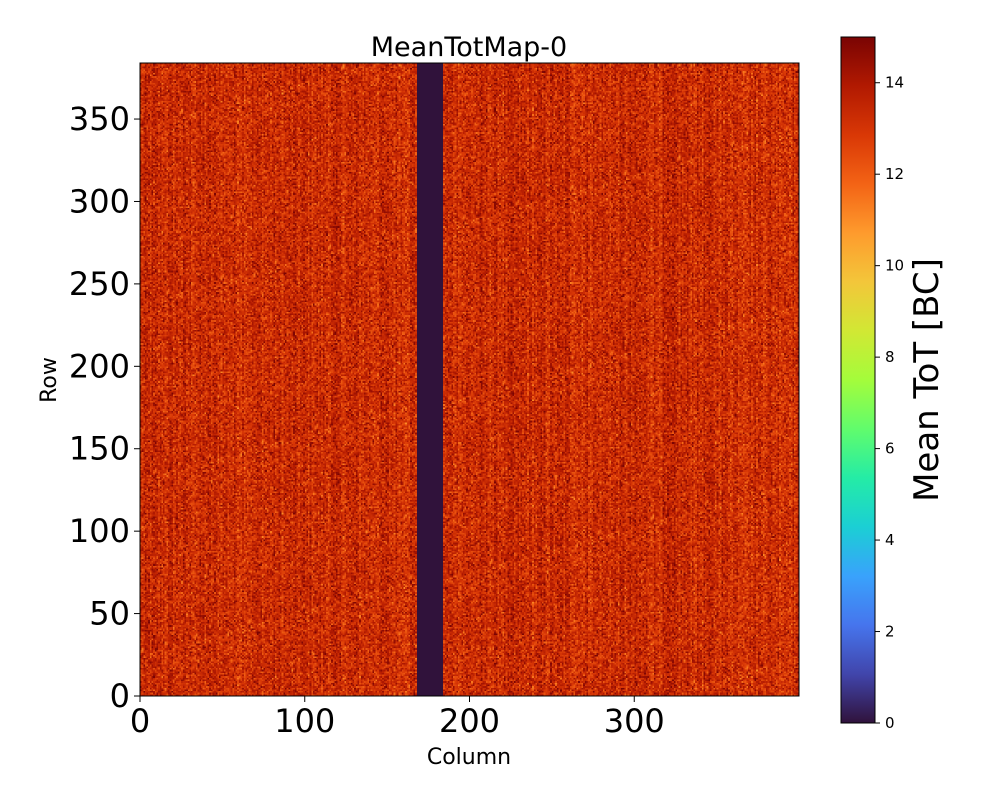 The width and height of the screenshot is (1000, 800). What do you see at coordinates (469, 721) in the screenshot?
I see `x-tick-label: 200` at bounding box center [469, 721].